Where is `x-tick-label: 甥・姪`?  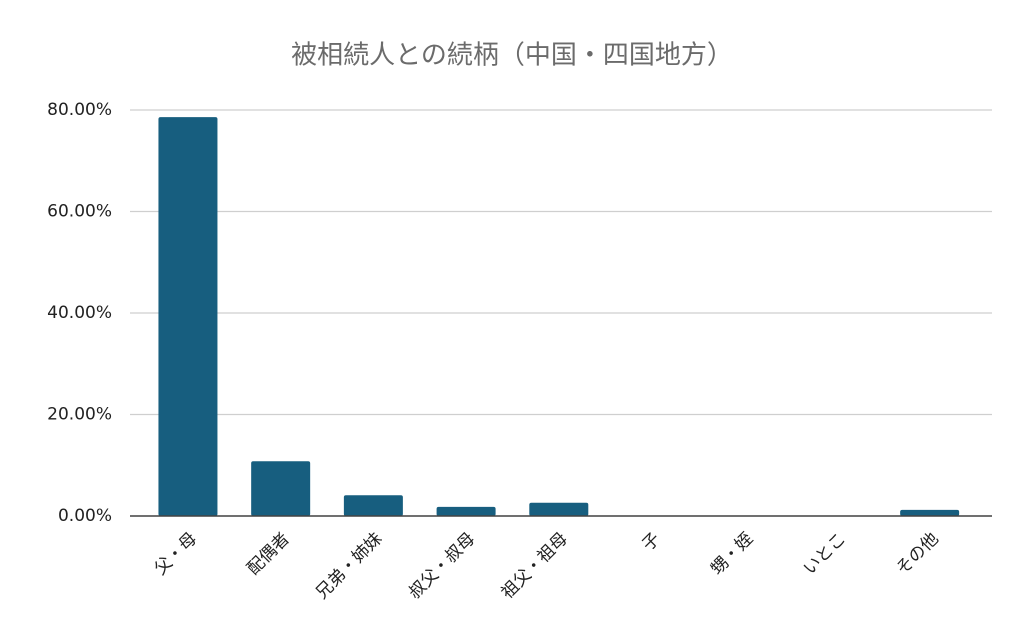 x-tick-label: 甥・姪 is located at coordinates (732, 554).